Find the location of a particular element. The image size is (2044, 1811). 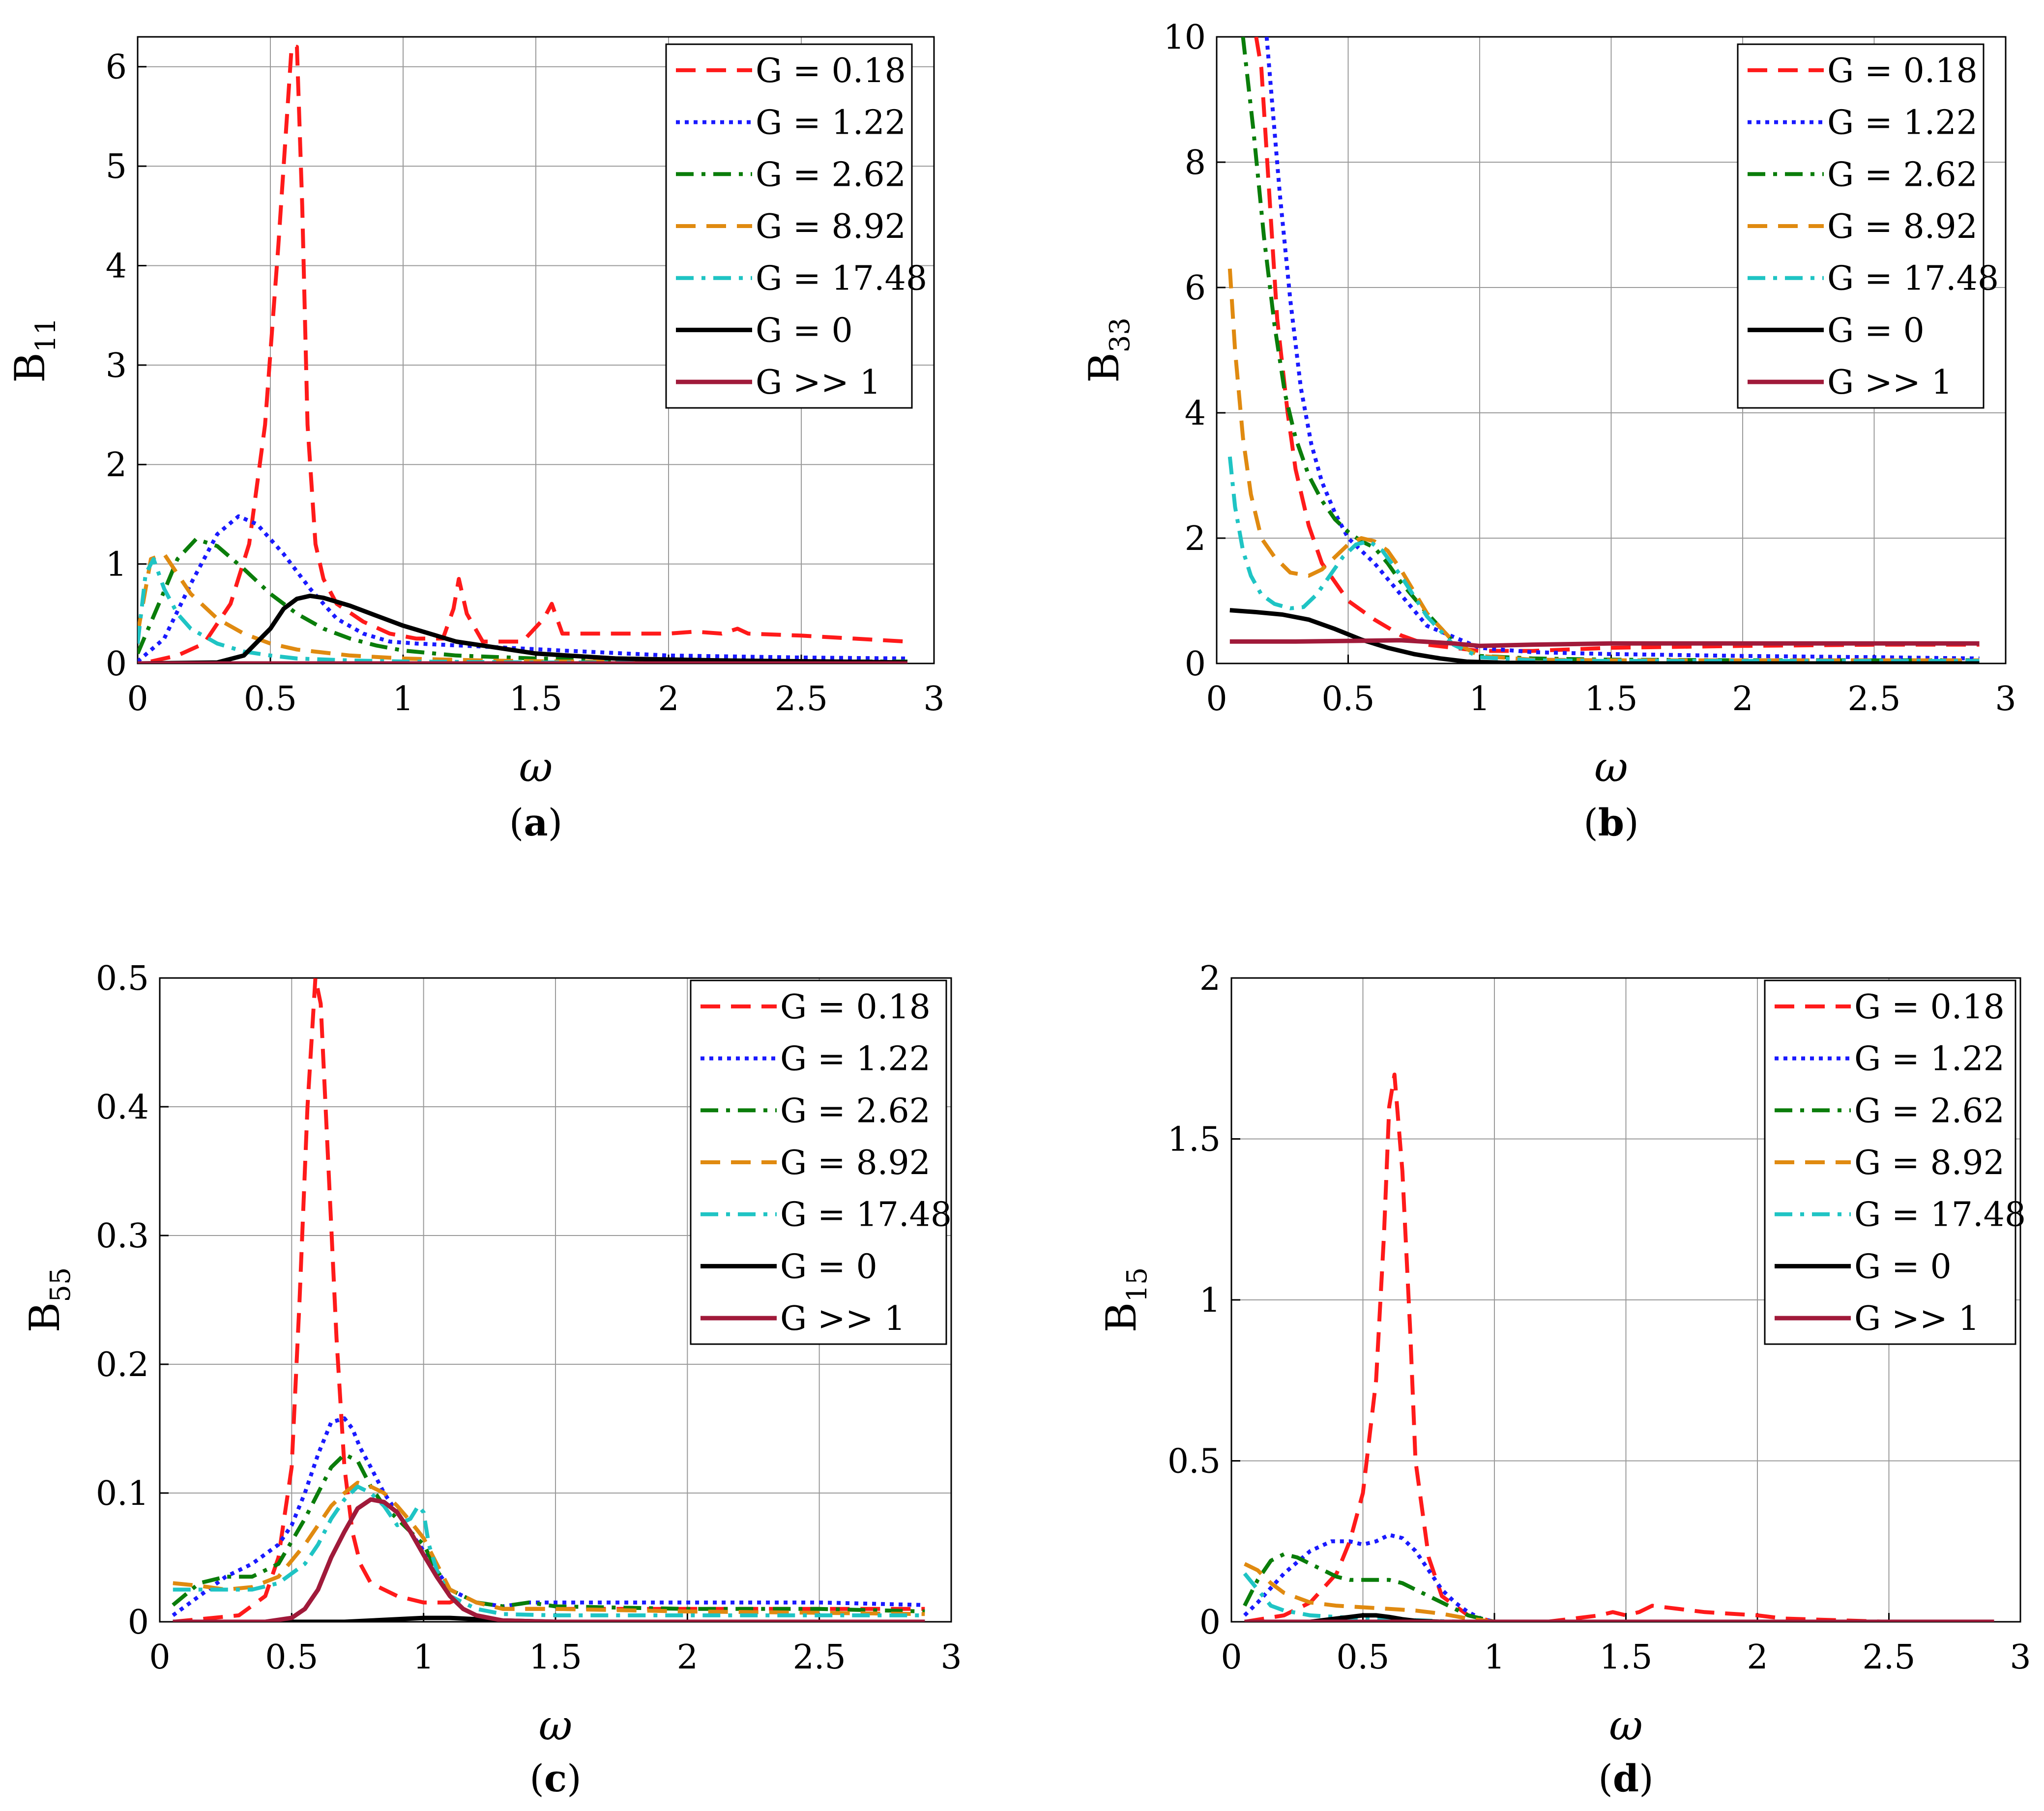

y-tick-label: 3 is located at coordinates (116, 365).